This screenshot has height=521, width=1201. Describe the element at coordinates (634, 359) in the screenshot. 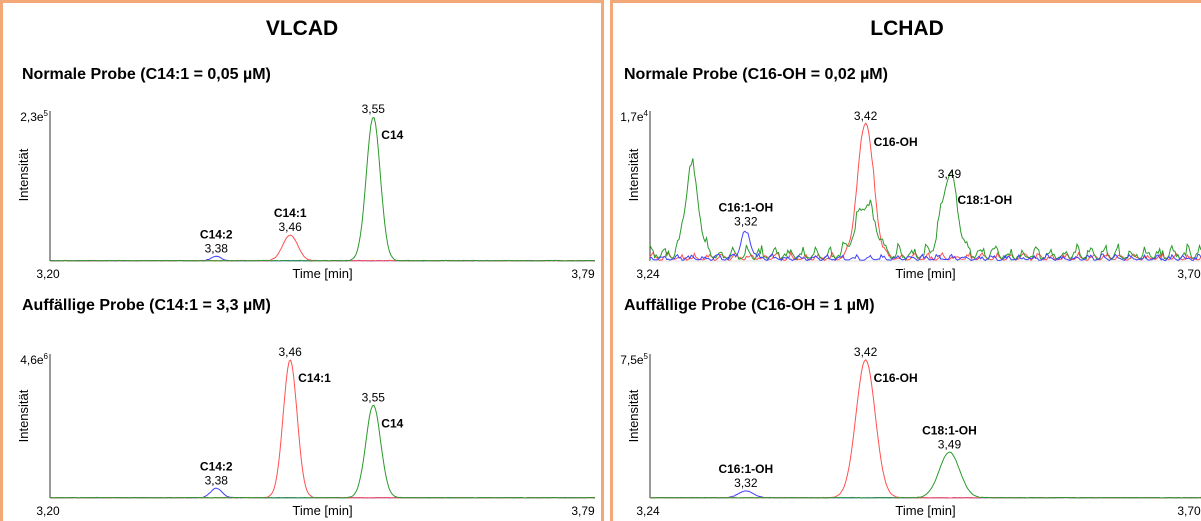

I see `y-max-label: 7,5e5` at that location.